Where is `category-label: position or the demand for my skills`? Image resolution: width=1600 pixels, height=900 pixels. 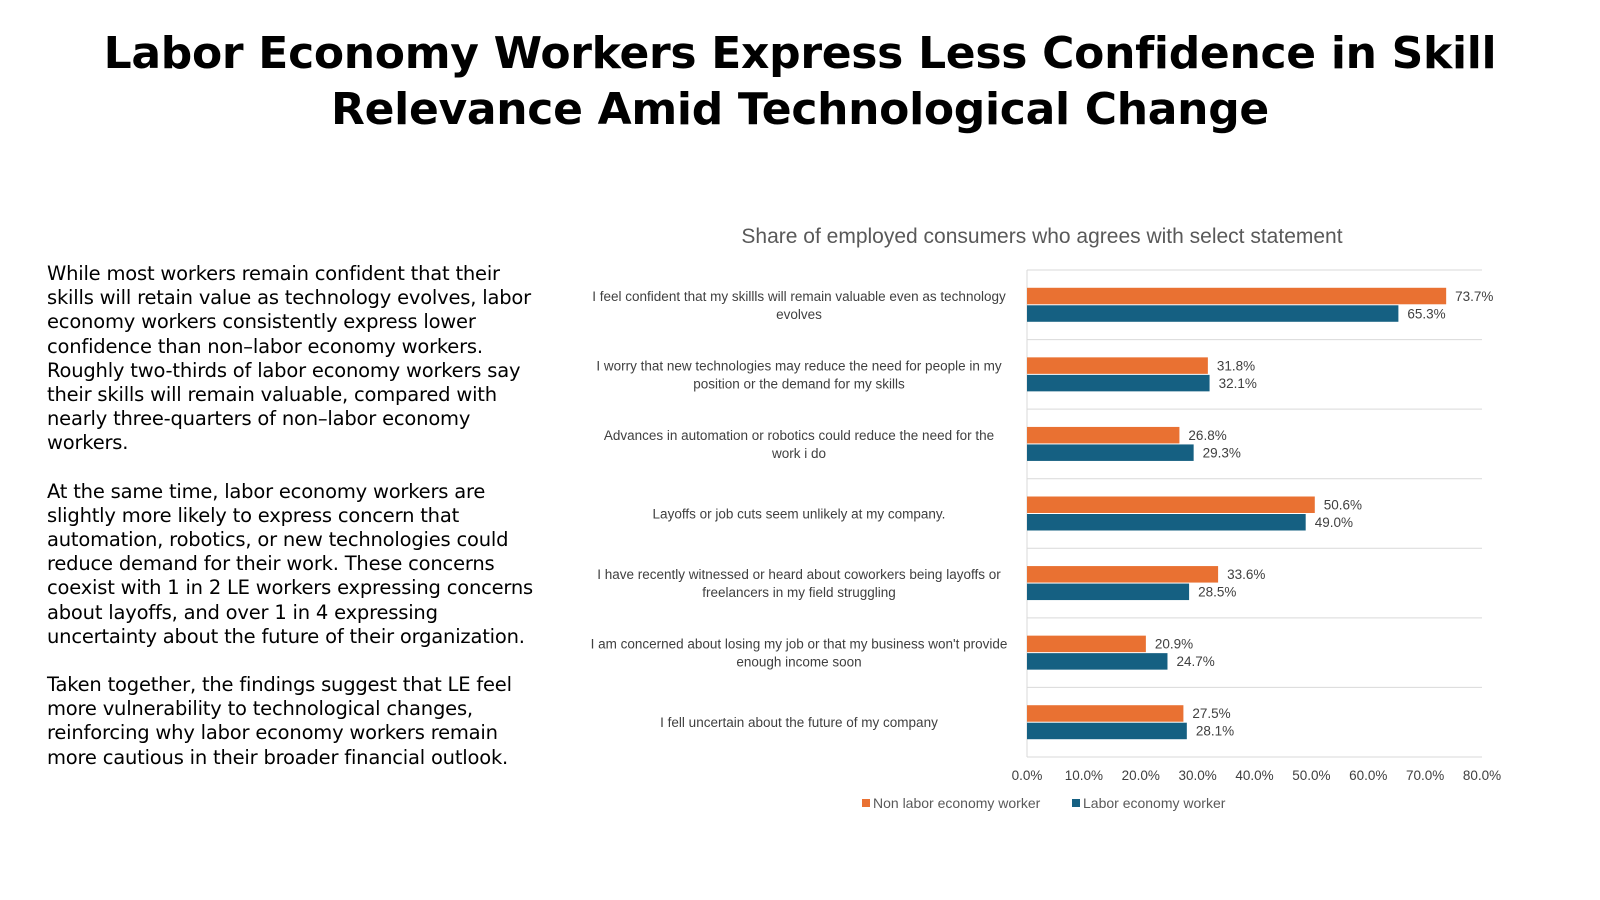
category-label: position or the demand for my skills is located at coordinates (799, 383).